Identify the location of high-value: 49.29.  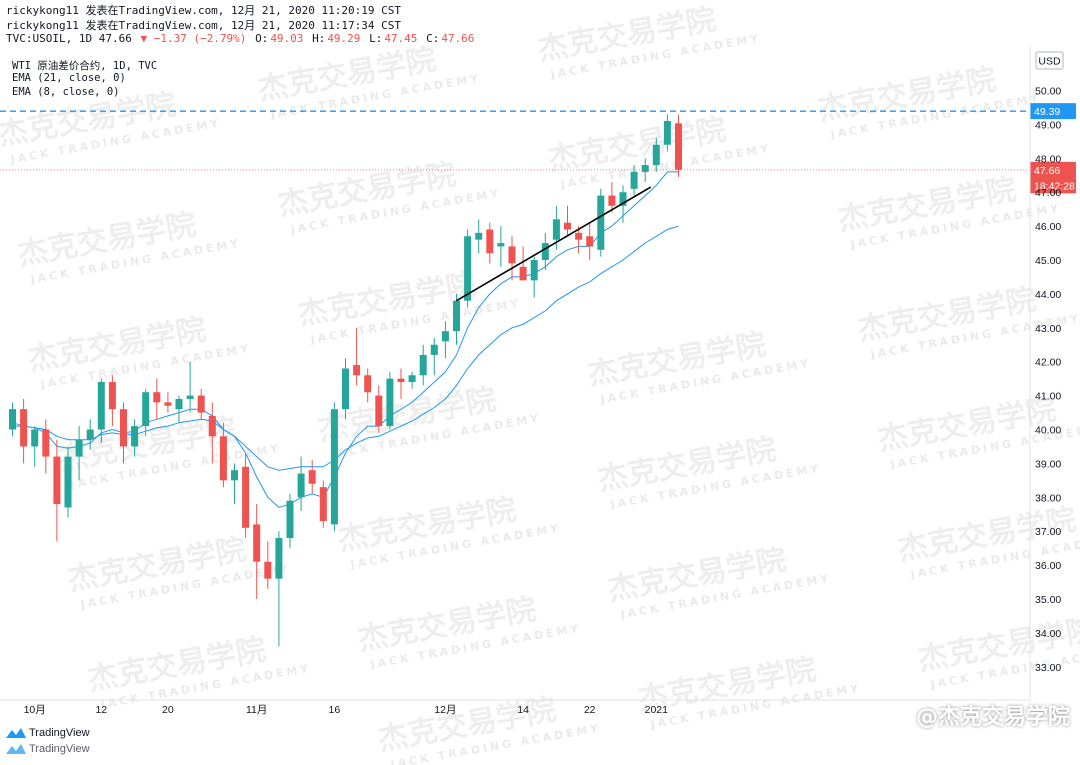
(344, 38).